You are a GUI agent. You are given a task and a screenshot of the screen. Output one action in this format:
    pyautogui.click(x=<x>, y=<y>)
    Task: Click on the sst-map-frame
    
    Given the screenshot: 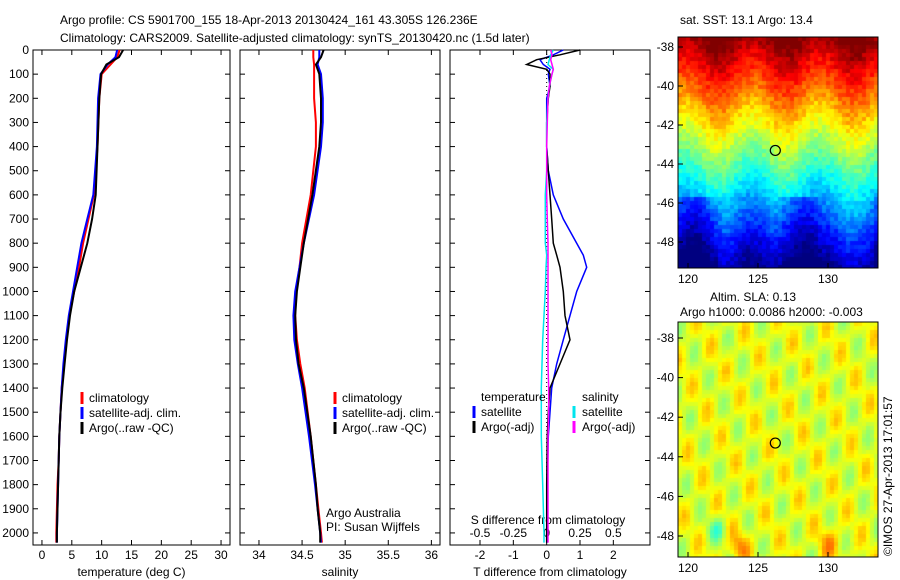 What is the action you would take?
    pyautogui.click(x=778, y=152)
    